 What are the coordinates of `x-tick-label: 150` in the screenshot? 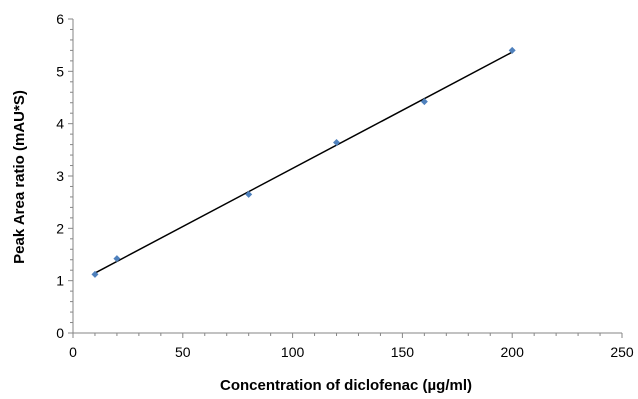 It's located at (403, 352).